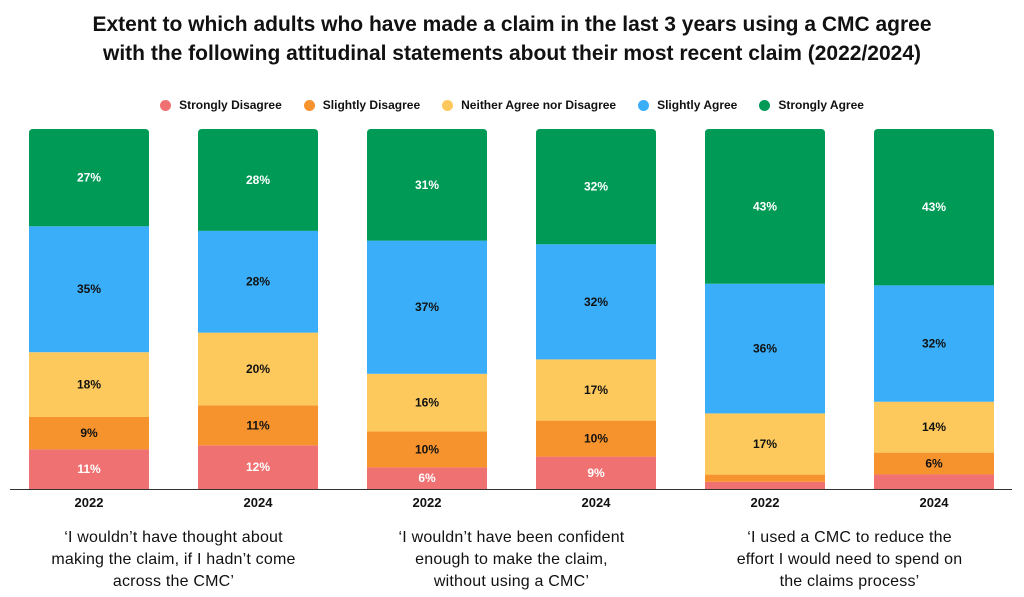 This screenshot has height=597, width=1024. I want to click on legend-label: Strongly Agree, so click(821, 105).